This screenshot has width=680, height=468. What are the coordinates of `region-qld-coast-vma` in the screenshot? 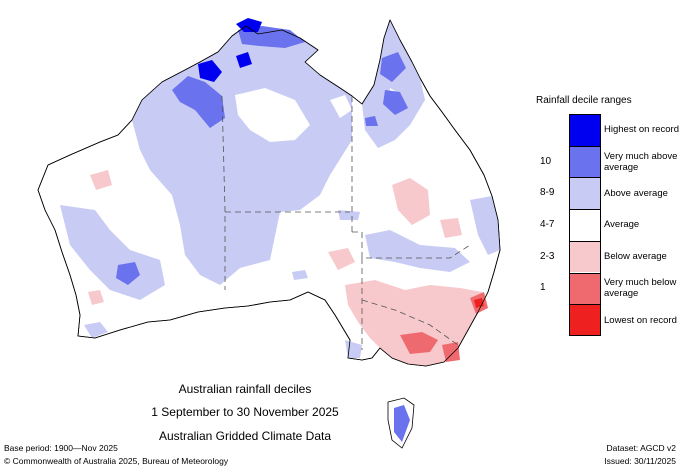 It's located at (395, 102).